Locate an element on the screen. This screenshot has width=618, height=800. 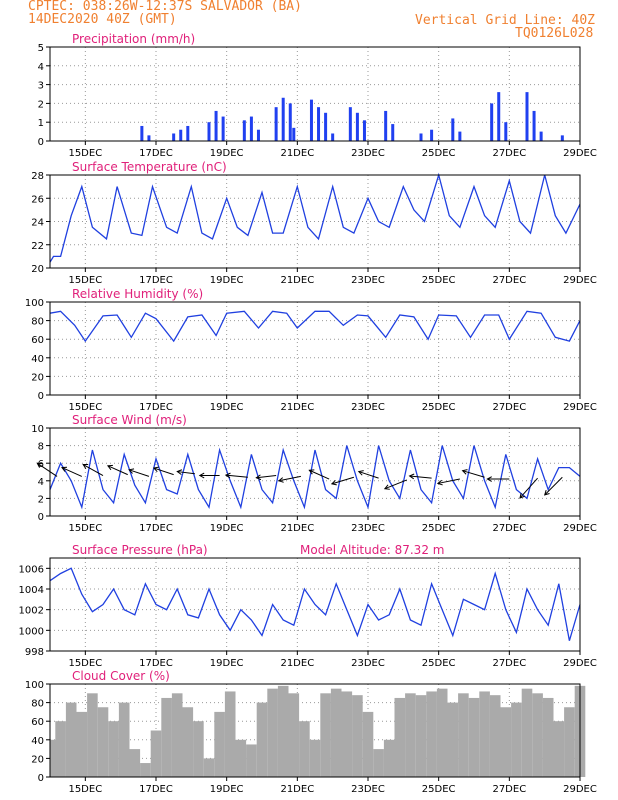
x-tick-label: 25DEC is located at coordinates (439, 663).